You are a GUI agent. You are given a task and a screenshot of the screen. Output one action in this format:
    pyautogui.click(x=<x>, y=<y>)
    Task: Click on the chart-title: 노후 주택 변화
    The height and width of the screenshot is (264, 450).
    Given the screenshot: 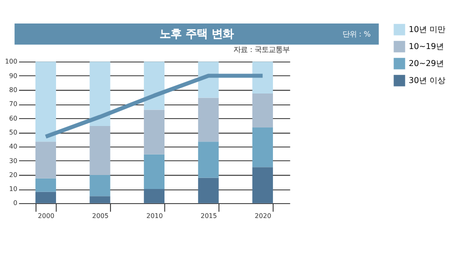 What is the action you would take?
    pyautogui.click(x=197, y=33)
    